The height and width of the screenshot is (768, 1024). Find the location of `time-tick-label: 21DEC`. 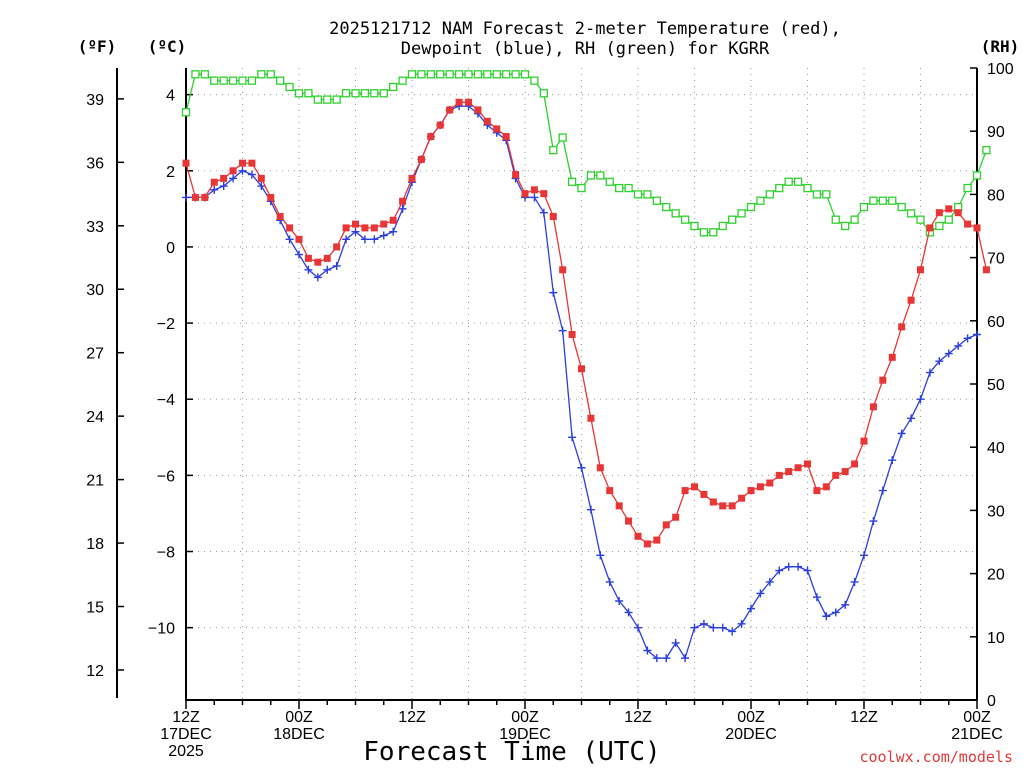

time-tick-label: 21DEC is located at coordinates (977, 734).